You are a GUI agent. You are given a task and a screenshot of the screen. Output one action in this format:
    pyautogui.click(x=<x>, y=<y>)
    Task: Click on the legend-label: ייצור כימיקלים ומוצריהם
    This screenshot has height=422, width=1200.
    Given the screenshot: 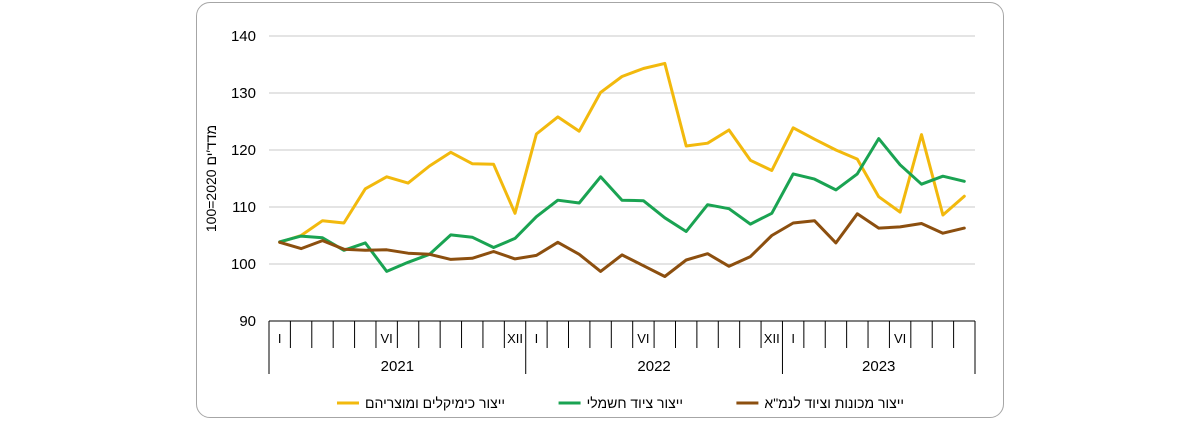 What is the action you would take?
    pyautogui.click(x=435, y=403)
    